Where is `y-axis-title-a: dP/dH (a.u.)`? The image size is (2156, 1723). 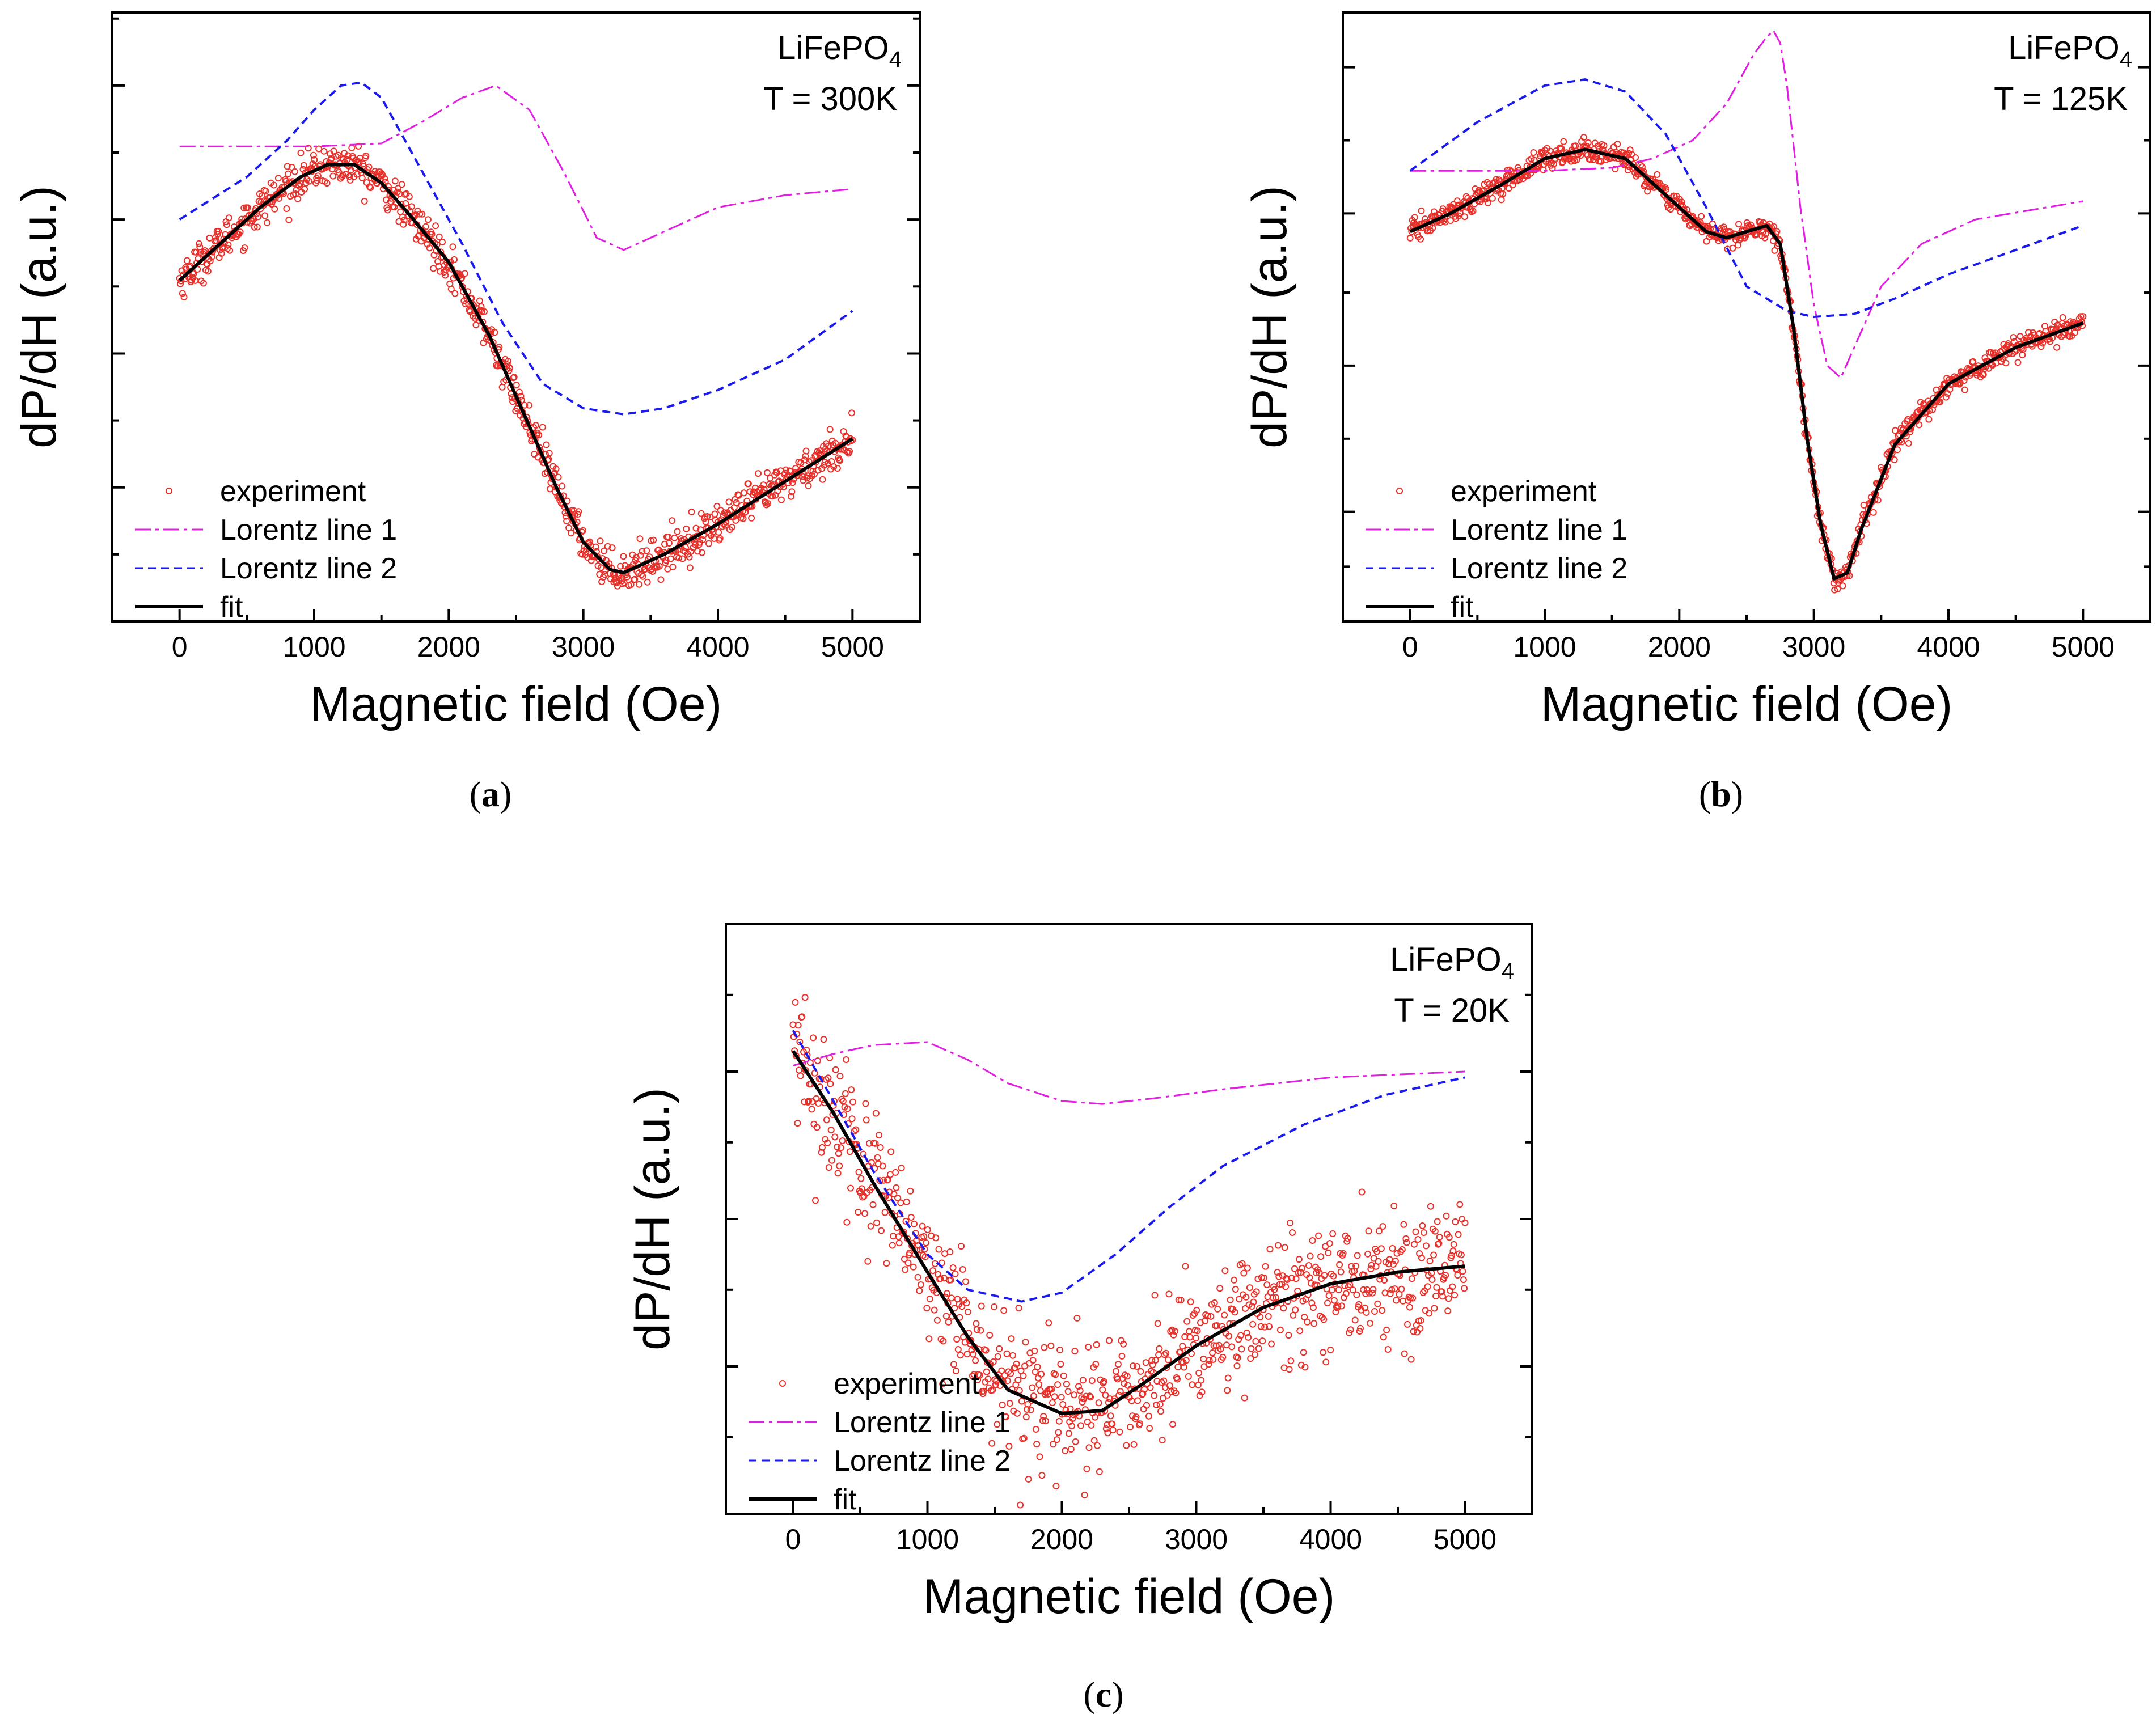 y-axis-title-a: dP/dH (a.u.) is located at coordinates (39, 316).